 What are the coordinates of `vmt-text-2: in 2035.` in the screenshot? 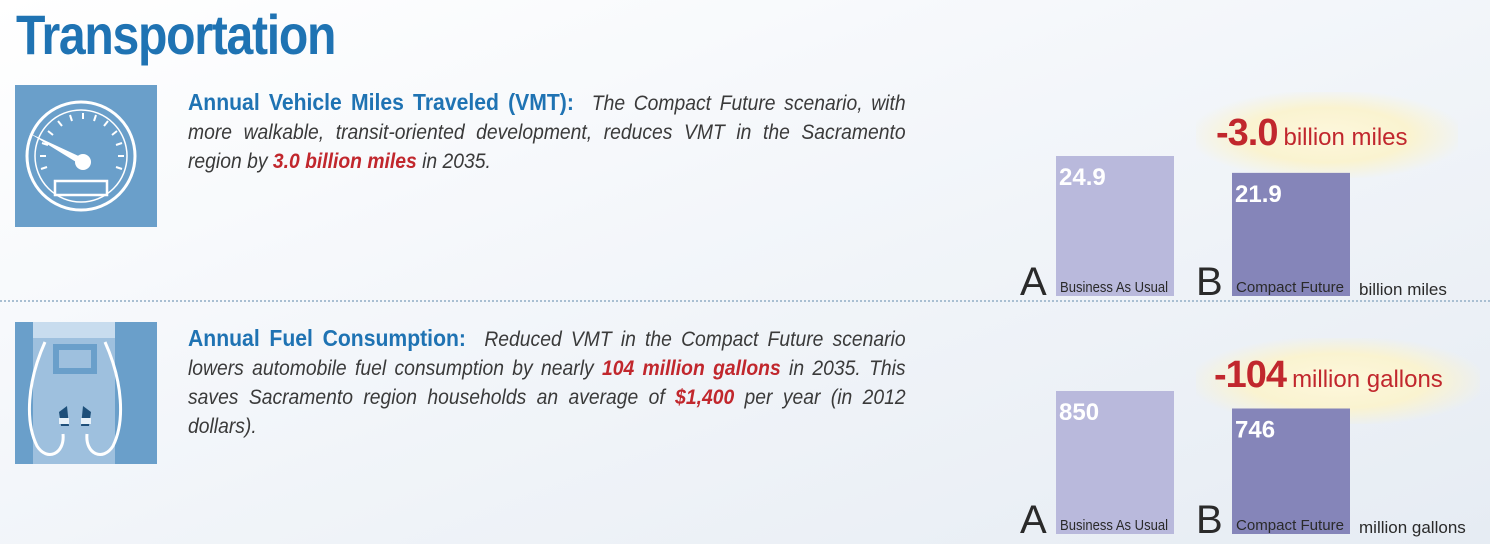 It's located at (456, 161).